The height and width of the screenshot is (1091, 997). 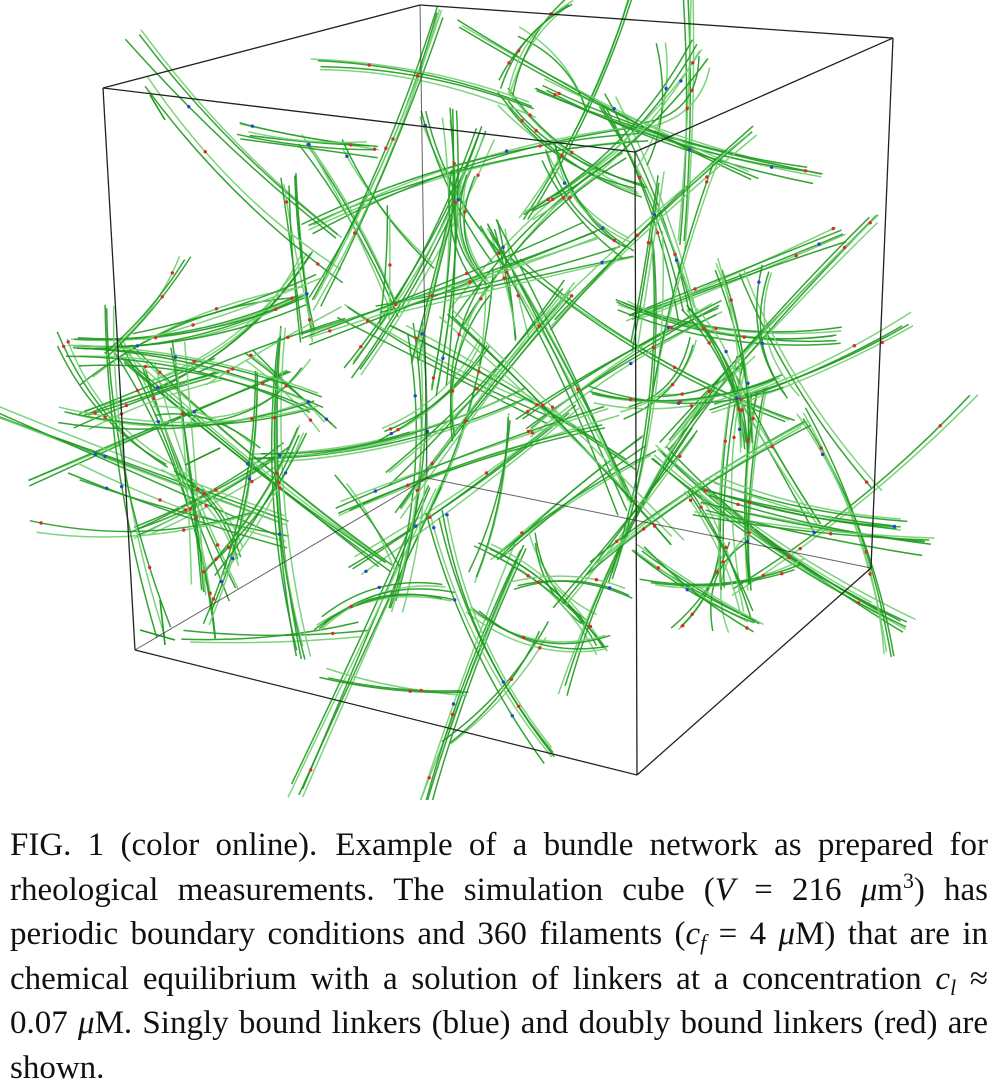 What do you see at coordinates (649, 523) in the screenshot?
I see `cube-back-edge` at bounding box center [649, 523].